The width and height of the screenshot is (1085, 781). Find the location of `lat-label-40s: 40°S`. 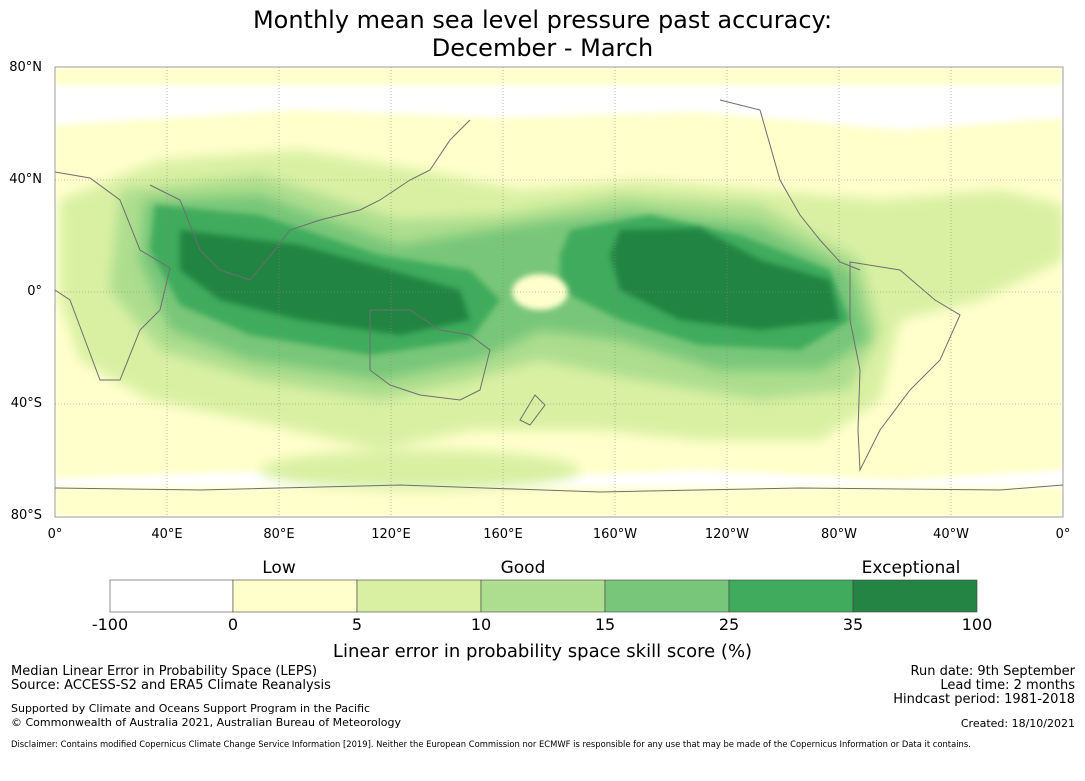

lat-label-40s: 40°S is located at coordinates (26, 403).